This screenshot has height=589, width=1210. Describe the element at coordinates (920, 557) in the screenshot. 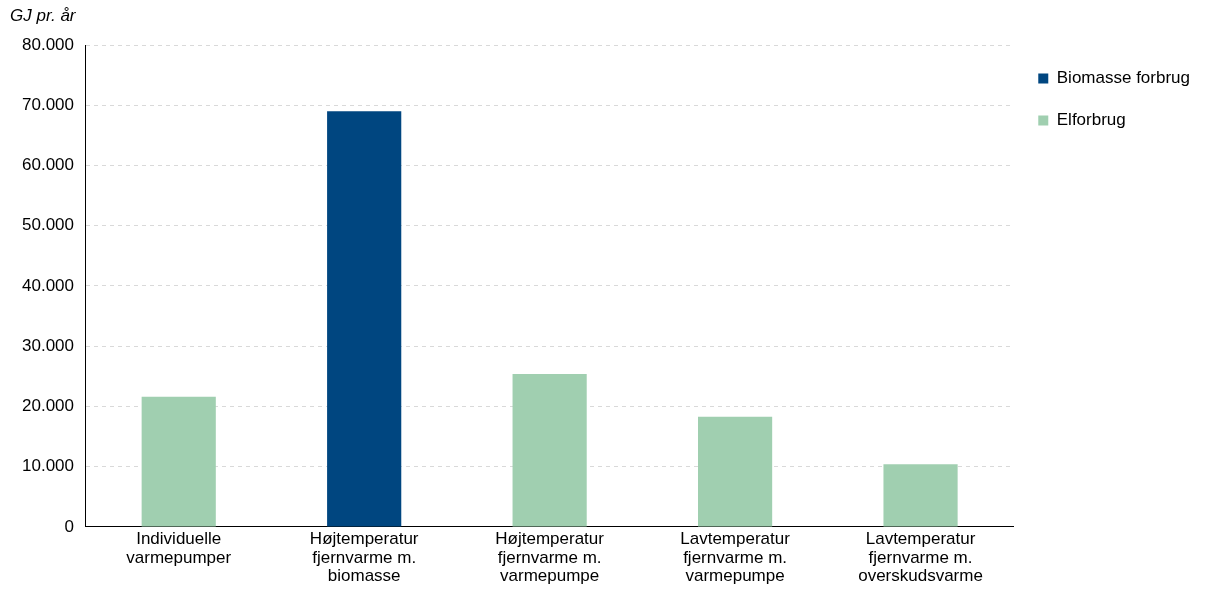

I see `x-tick-label: Lavtemperatur fjernvarme m. overskudsvarme` at that location.